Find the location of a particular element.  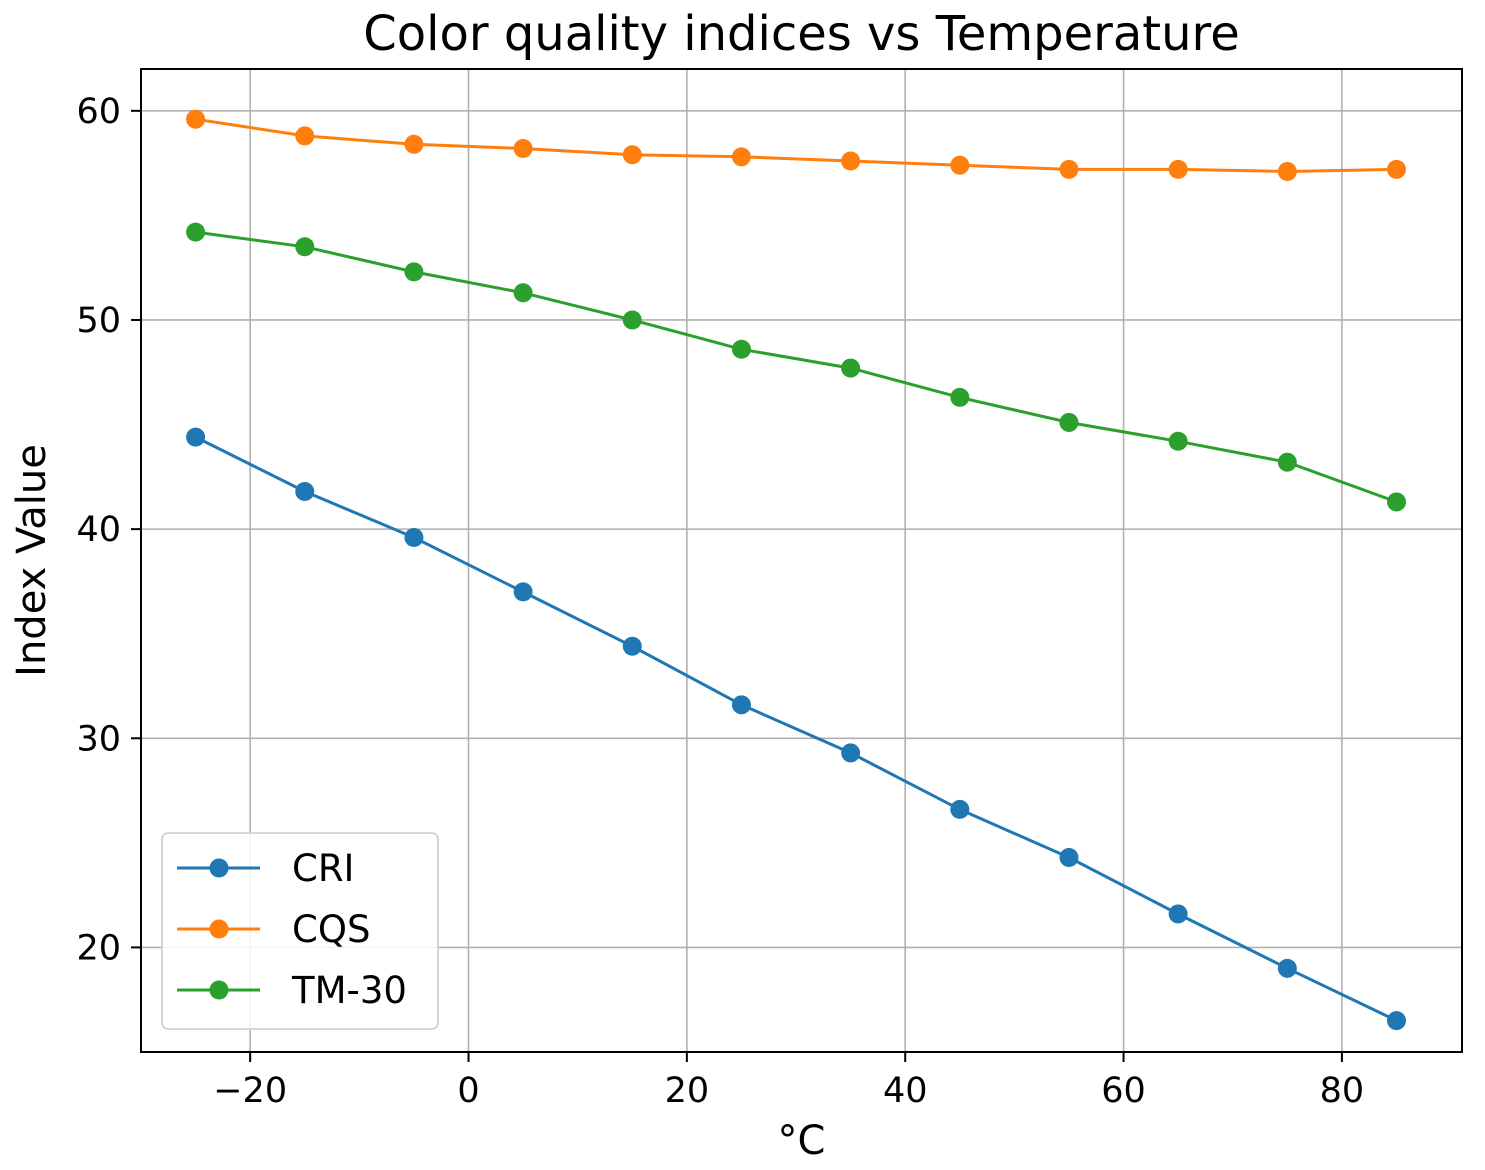

legend-item-cri: CRI is located at coordinates (265, 868).